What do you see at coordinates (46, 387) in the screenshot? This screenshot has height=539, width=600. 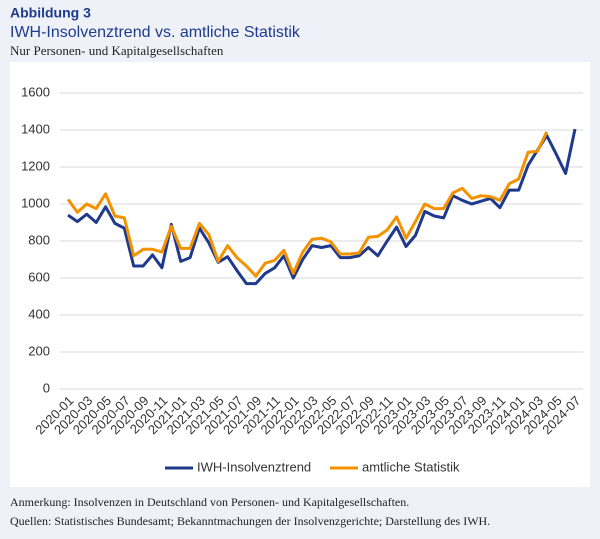 I see `y-tick-label: 0` at bounding box center [46, 387].